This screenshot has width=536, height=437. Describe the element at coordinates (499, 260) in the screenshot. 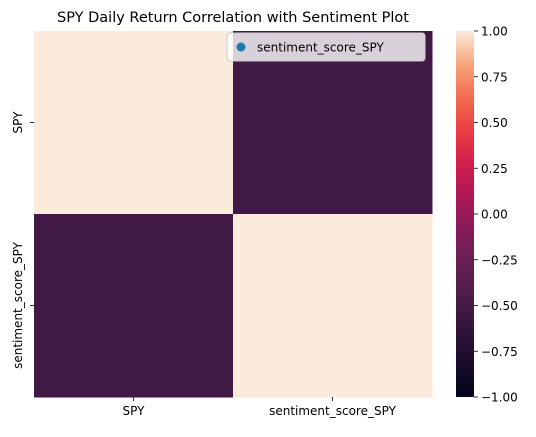

I see `colorbar-tick-label: −0.25` at that location.